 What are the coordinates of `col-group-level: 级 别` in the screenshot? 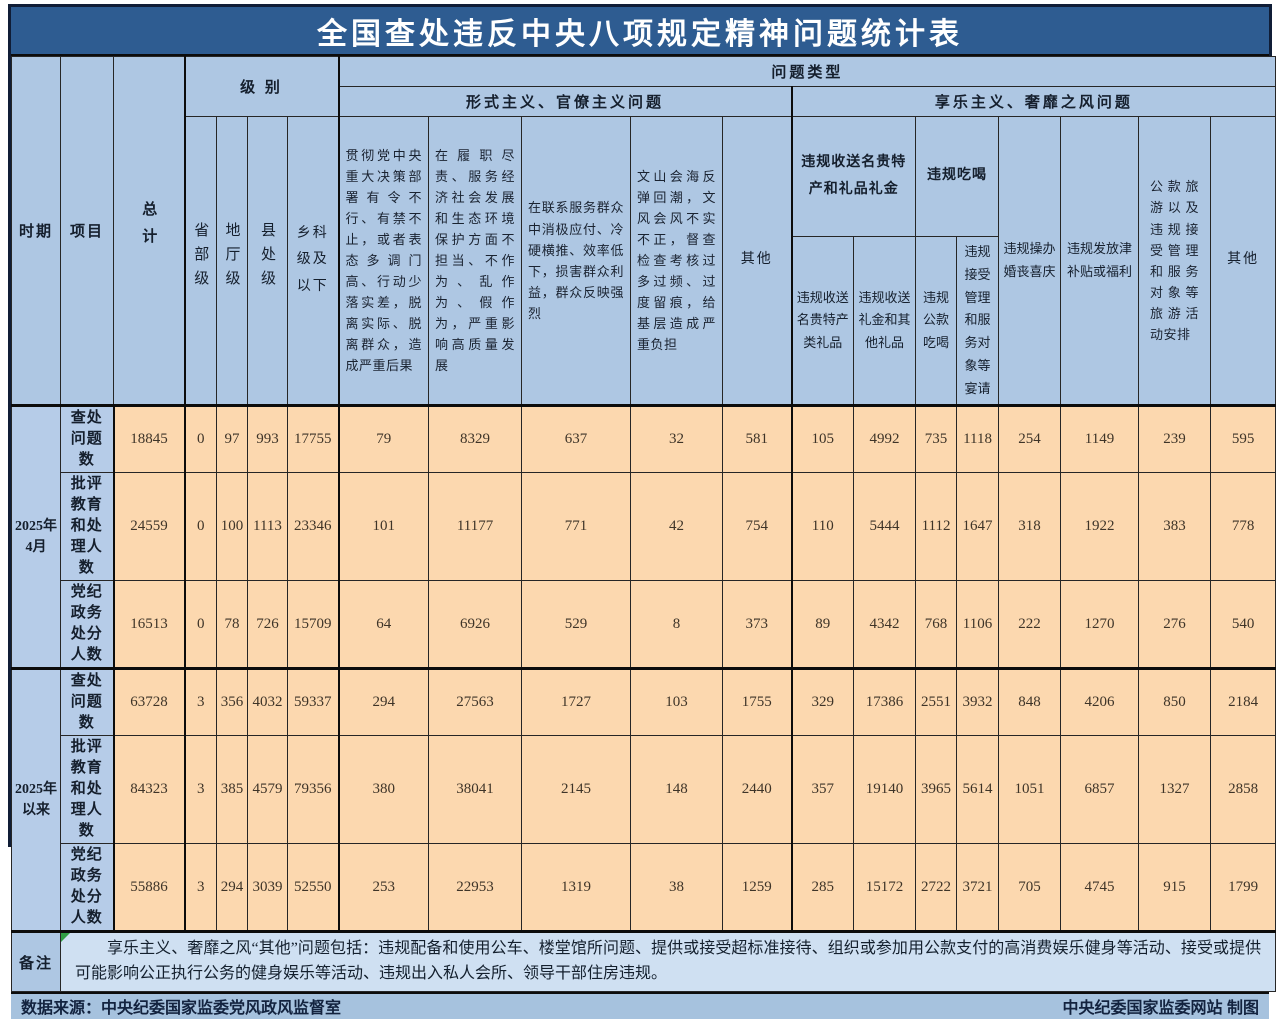 It's located at (261, 86).